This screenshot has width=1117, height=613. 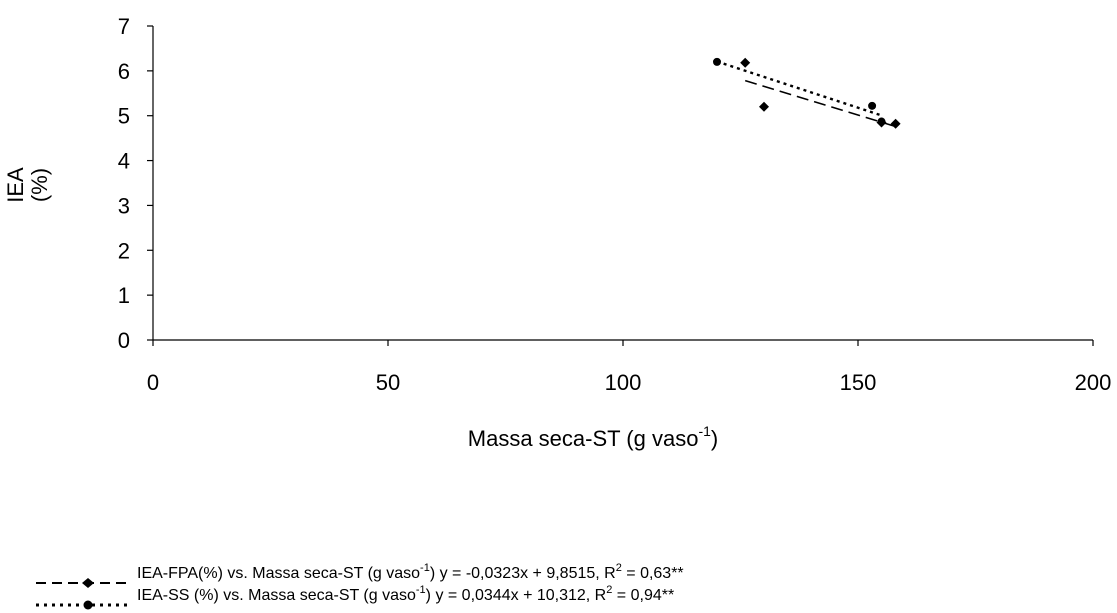 What do you see at coordinates (124, 205) in the screenshot?
I see `y-tick-label: 3` at bounding box center [124, 205].